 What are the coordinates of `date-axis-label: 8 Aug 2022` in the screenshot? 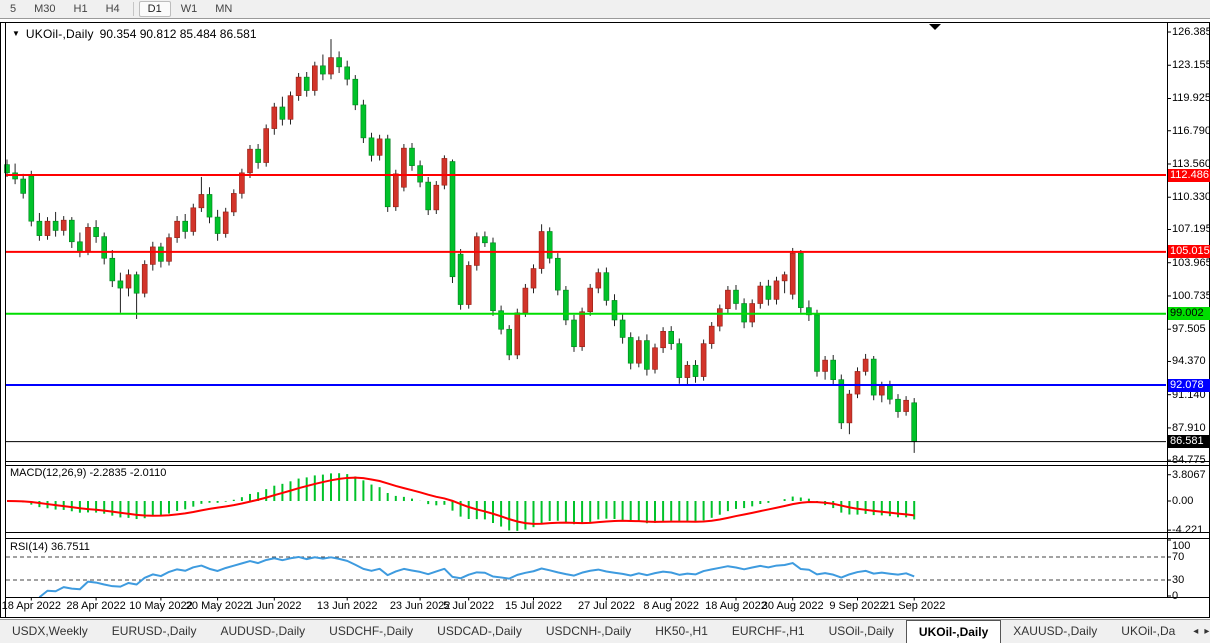 It's located at (671, 606).